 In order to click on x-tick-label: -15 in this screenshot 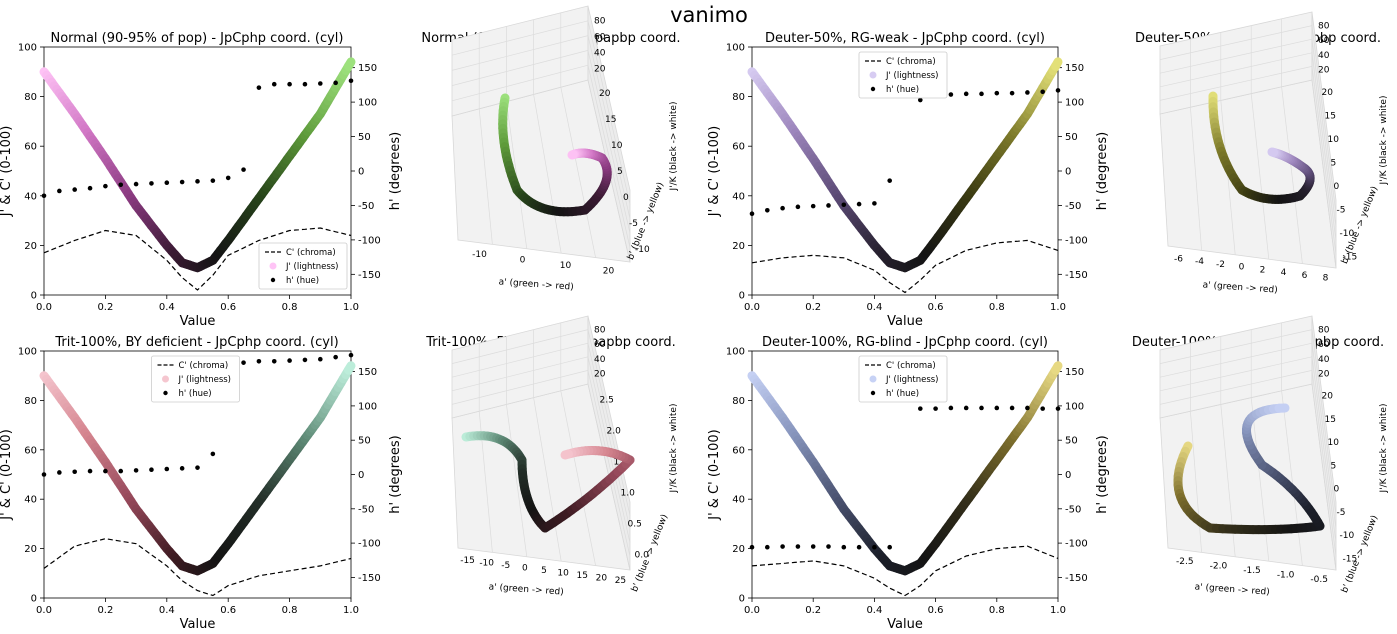, I will do `click(467, 561)`.